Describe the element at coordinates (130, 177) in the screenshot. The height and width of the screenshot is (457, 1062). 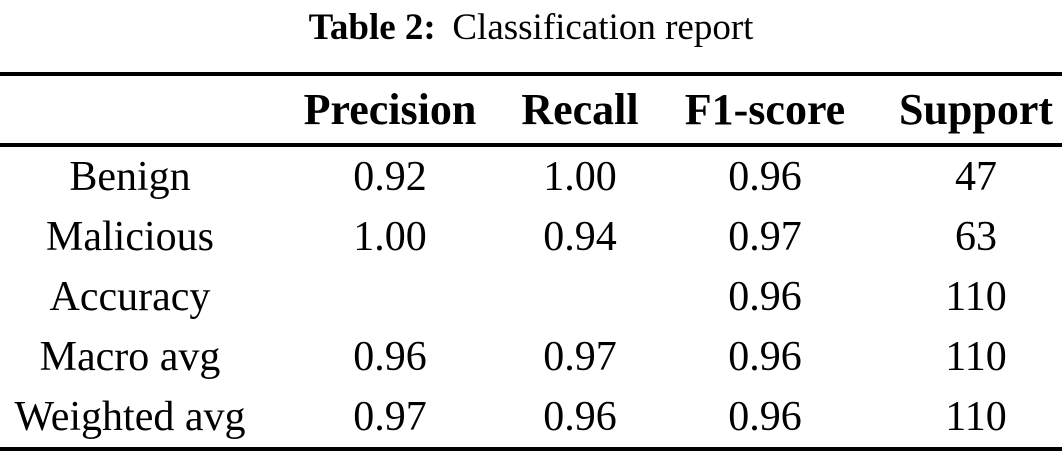
I see `row-label: Benign` at that location.